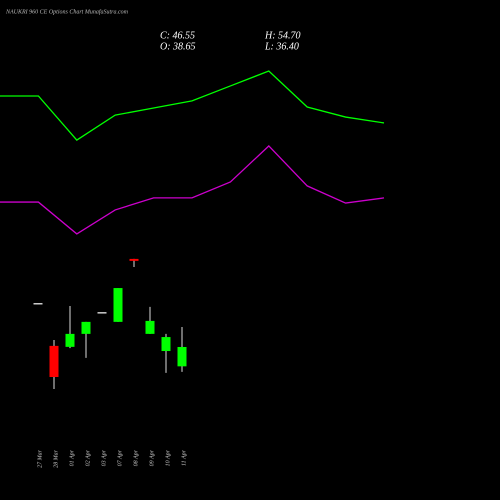 The height and width of the screenshot is (500, 500). Describe the element at coordinates (177, 35) in the screenshot. I see `close-label: C: 46.55` at that location.